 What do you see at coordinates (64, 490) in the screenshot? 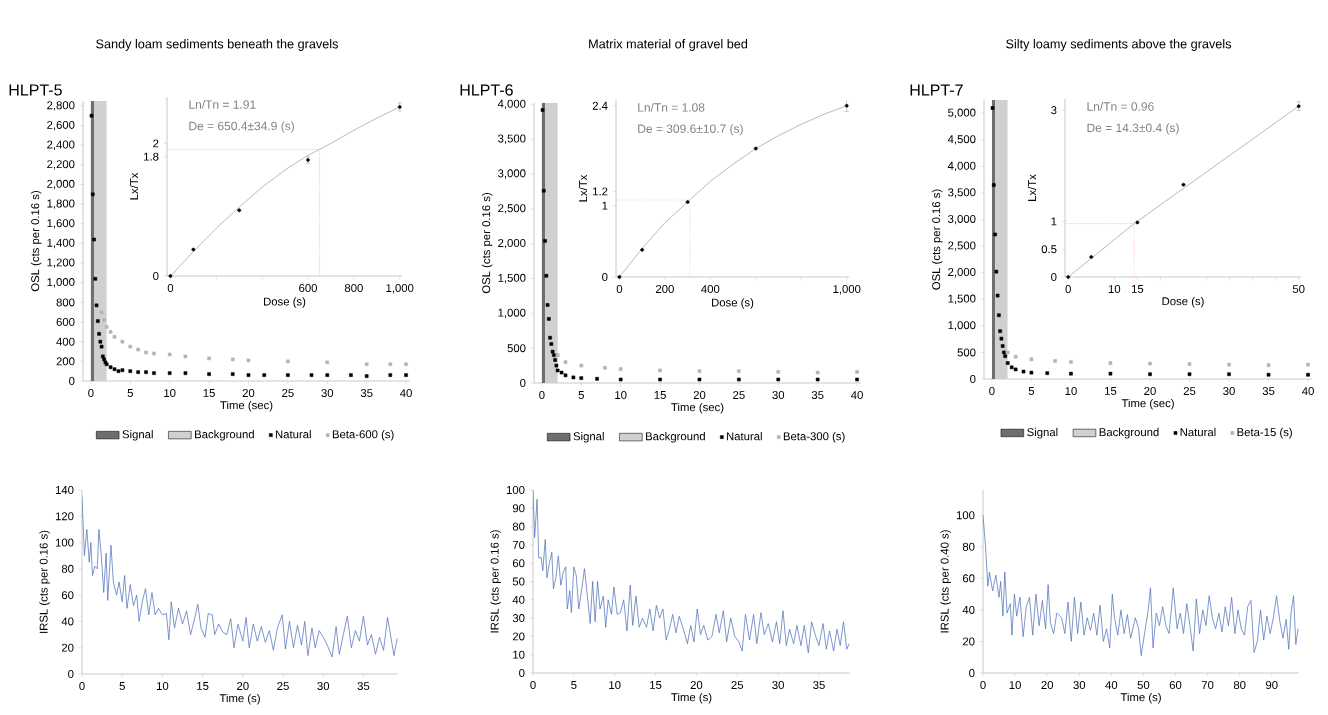
I see `y-tick-label: 140` at bounding box center [64, 490].